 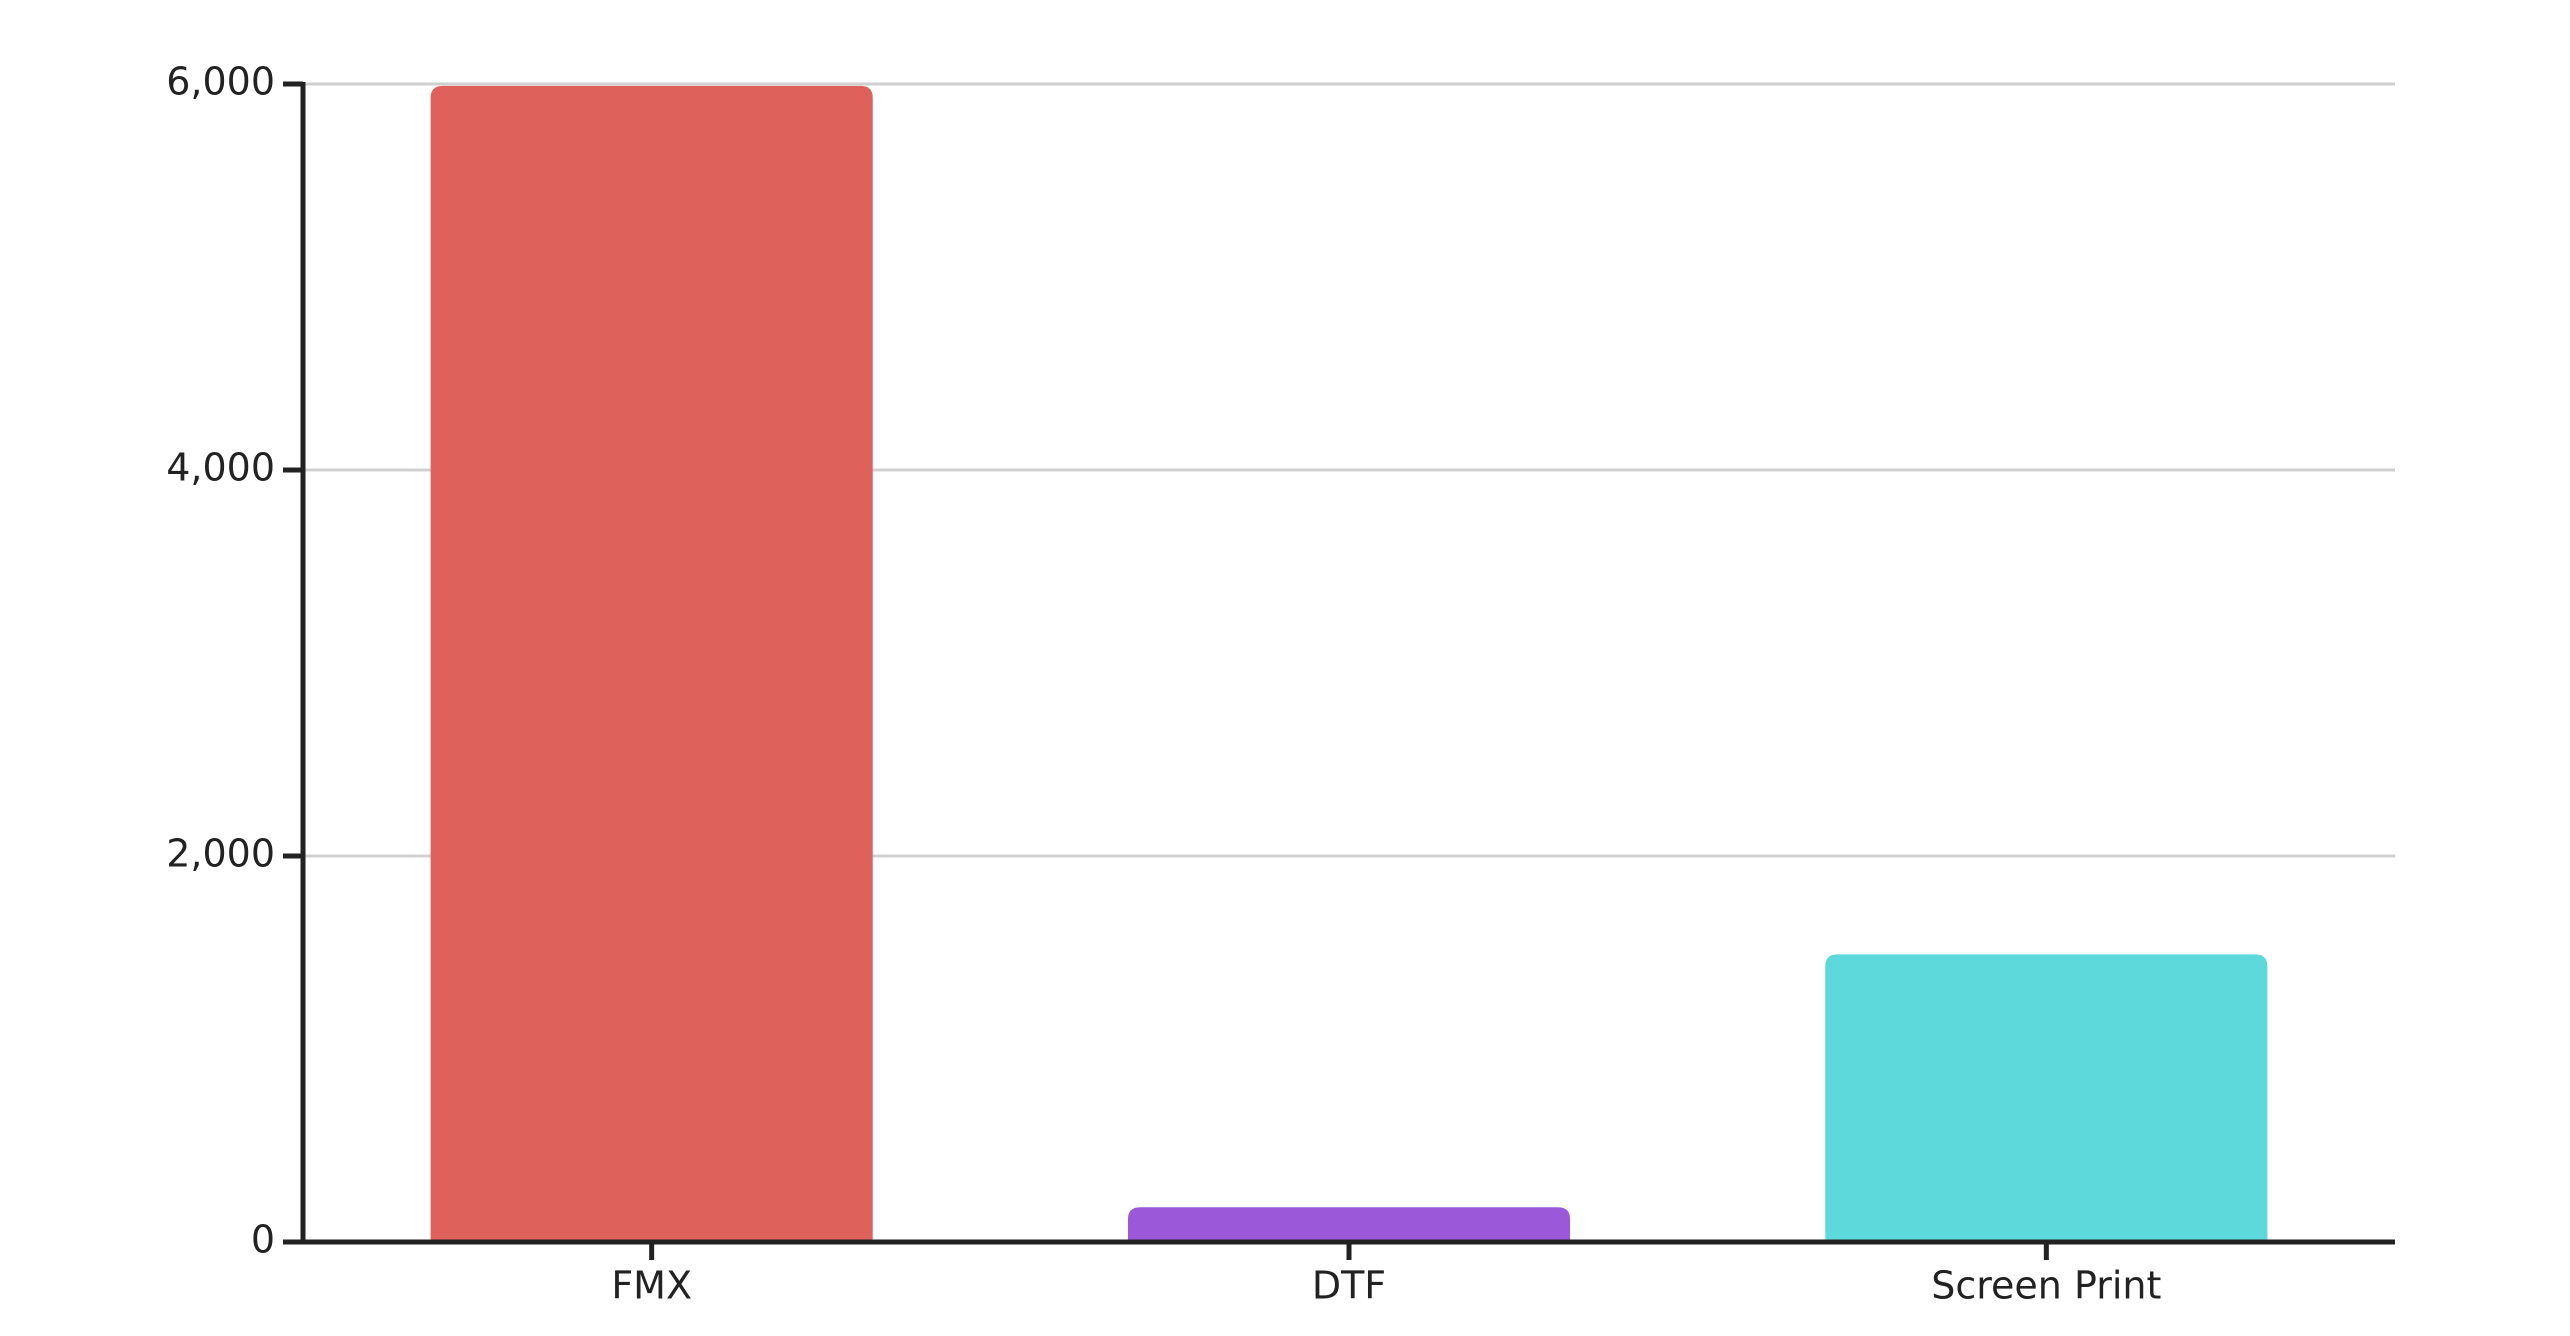 I want to click on y-tick-label: 6,000, so click(x=220, y=82).